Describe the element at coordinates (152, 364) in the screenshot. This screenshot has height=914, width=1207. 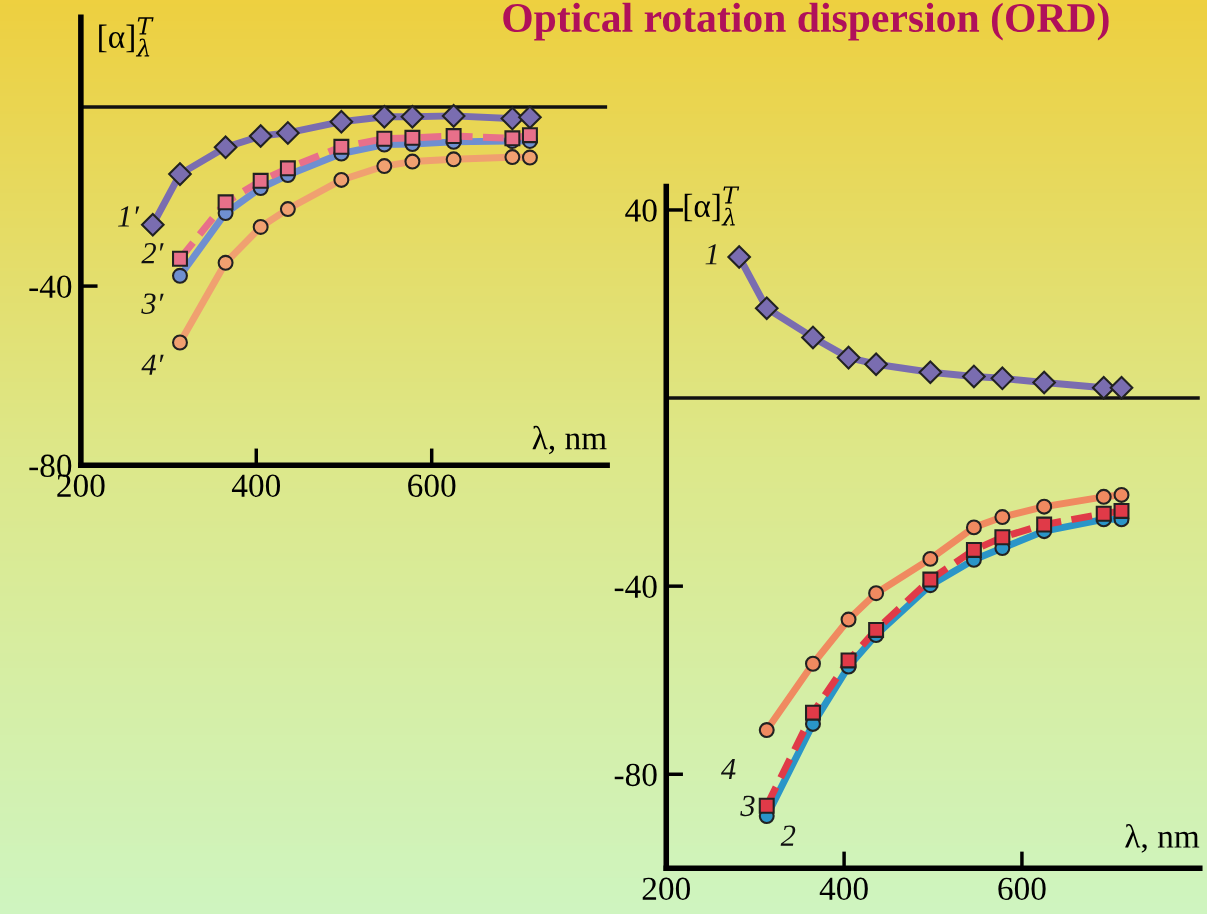
I see `series-label: 4′` at that location.